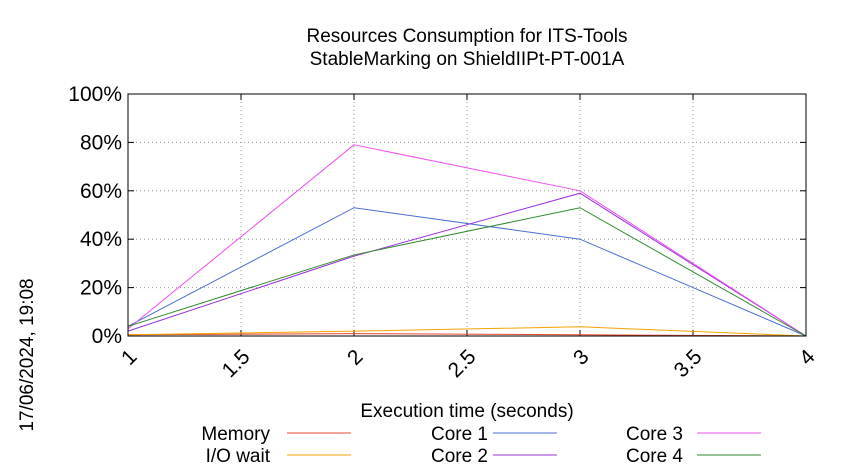 Image resolution: width=850 pixels, height=475 pixels. Describe the element at coordinates (467, 59) in the screenshot. I see `chart-title-line-2: StableMarking on ShieldIIPt-PT-001A` at that location.